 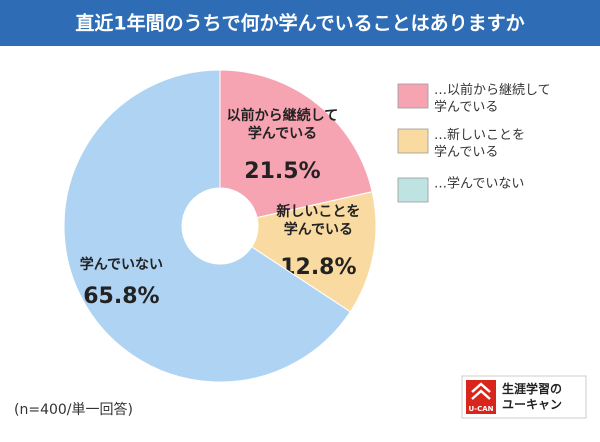 I want to click on slice-category: 新しいことを学んでいる, so click(x=318, y=220).